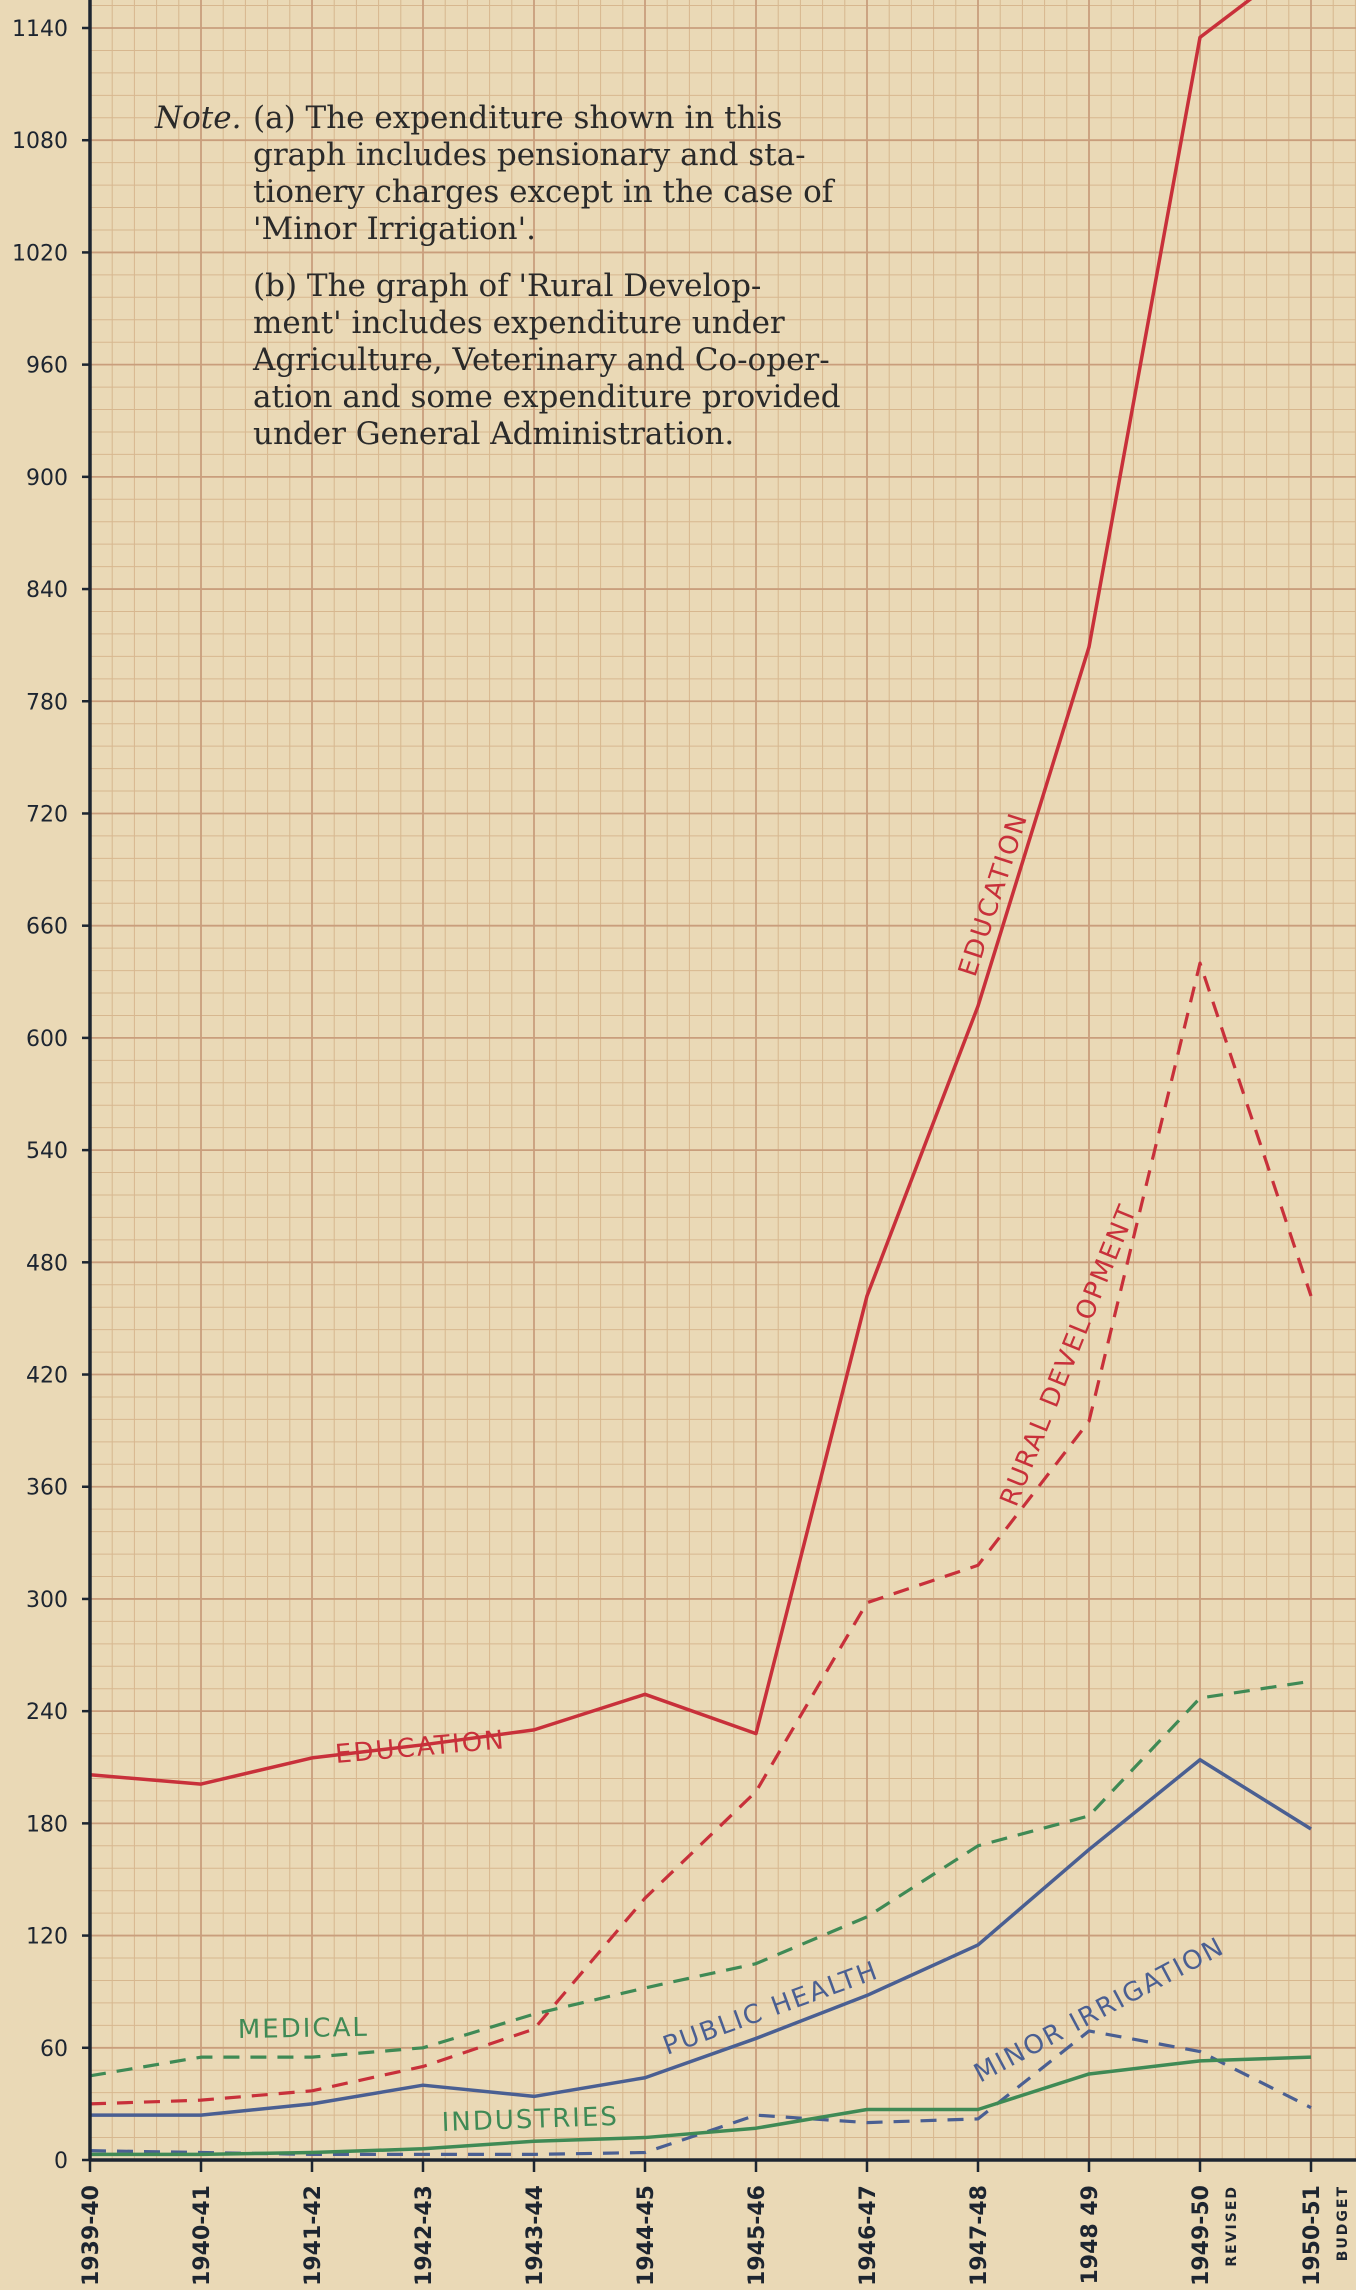 Image resolution: width=1356 pixels, height=2290 pixels. I want to click on y-tick-label: 180, so click(47, 1824).